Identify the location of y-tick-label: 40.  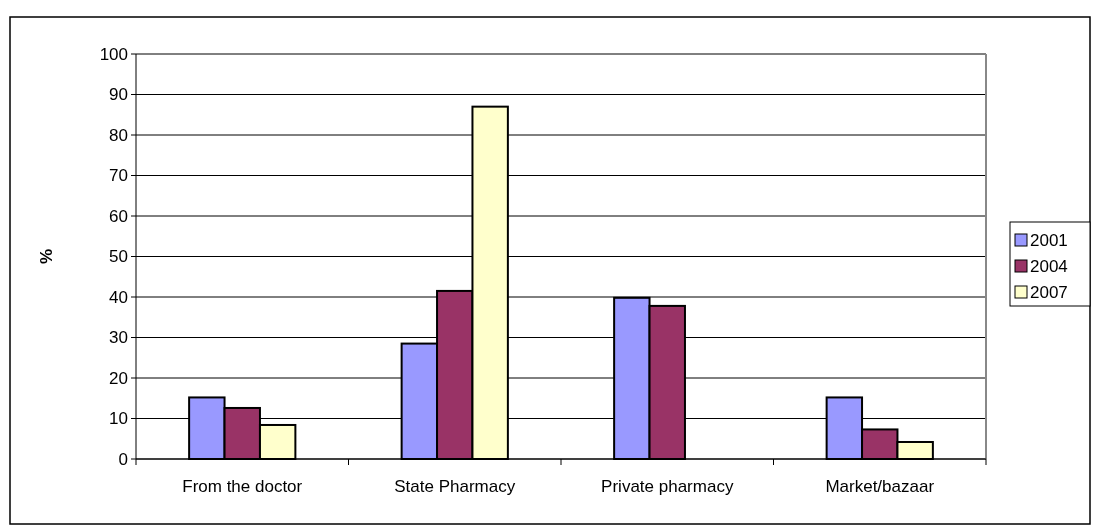
(118, 297).